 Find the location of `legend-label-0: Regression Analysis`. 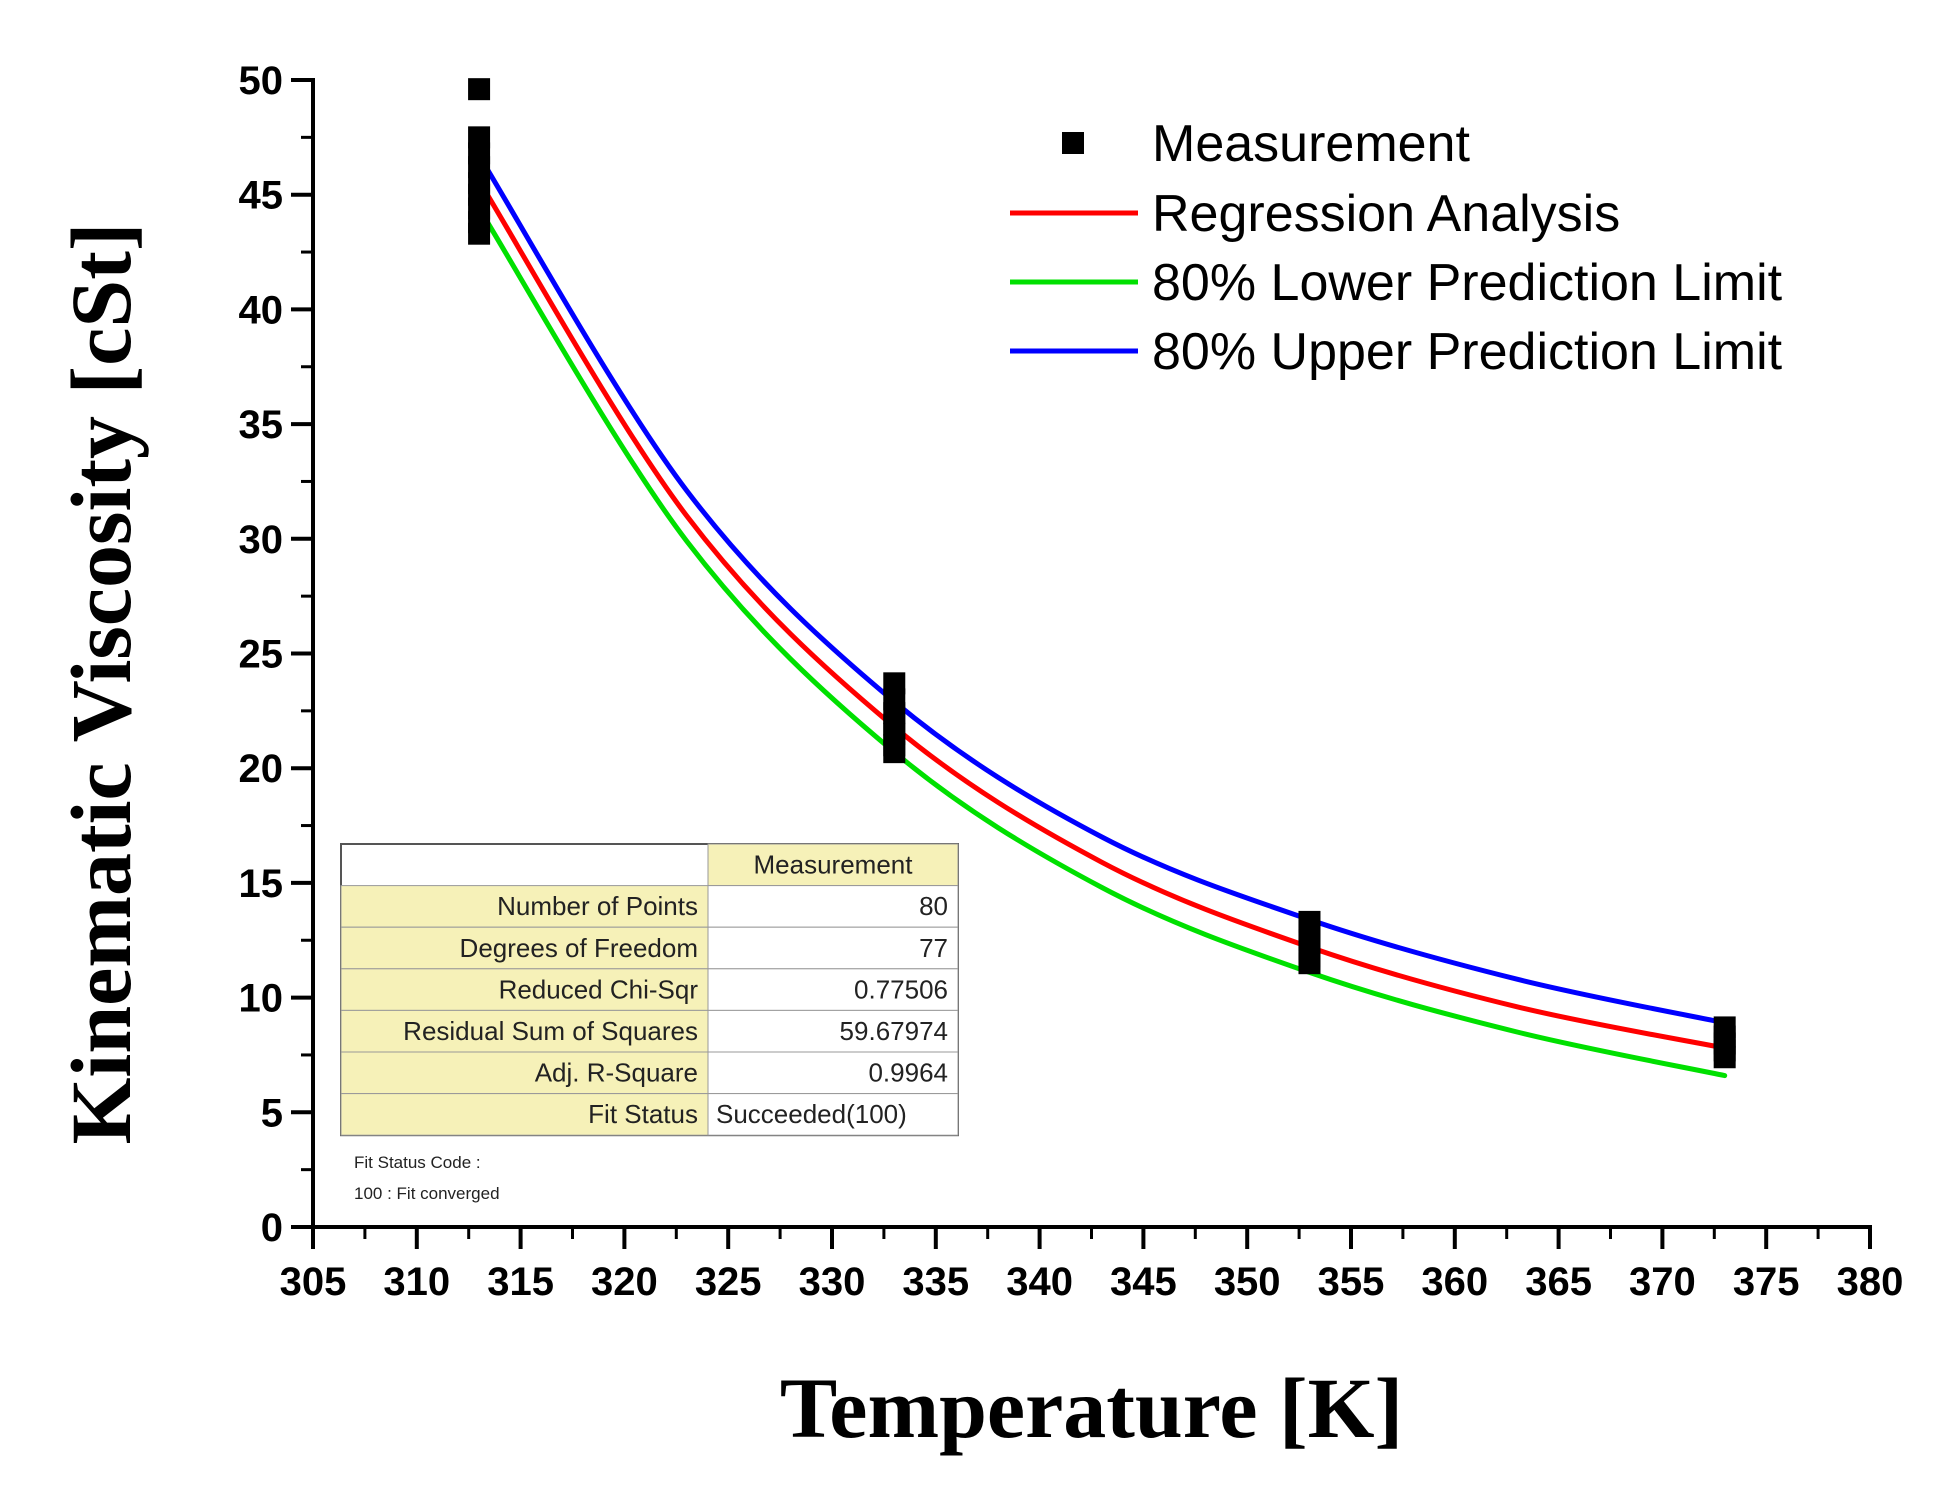

legend-label-0: Regression Analysis is located at coordinates (1386, 214).